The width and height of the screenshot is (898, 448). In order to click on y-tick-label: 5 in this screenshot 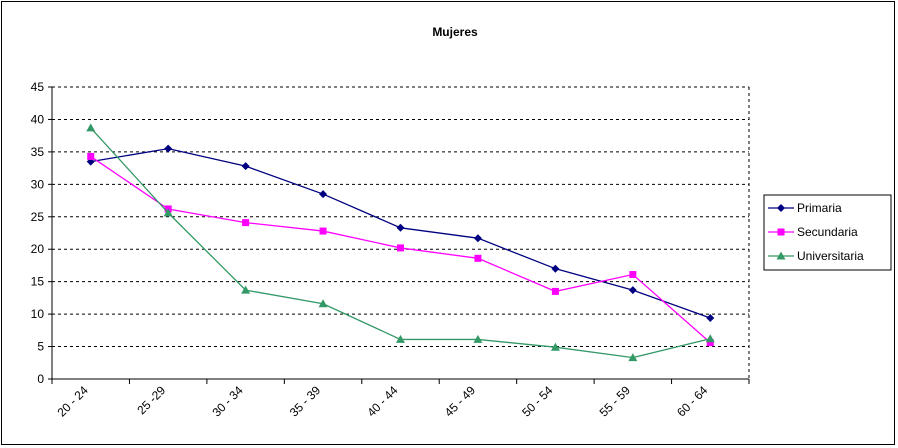, I will do `click(40, 347)`.